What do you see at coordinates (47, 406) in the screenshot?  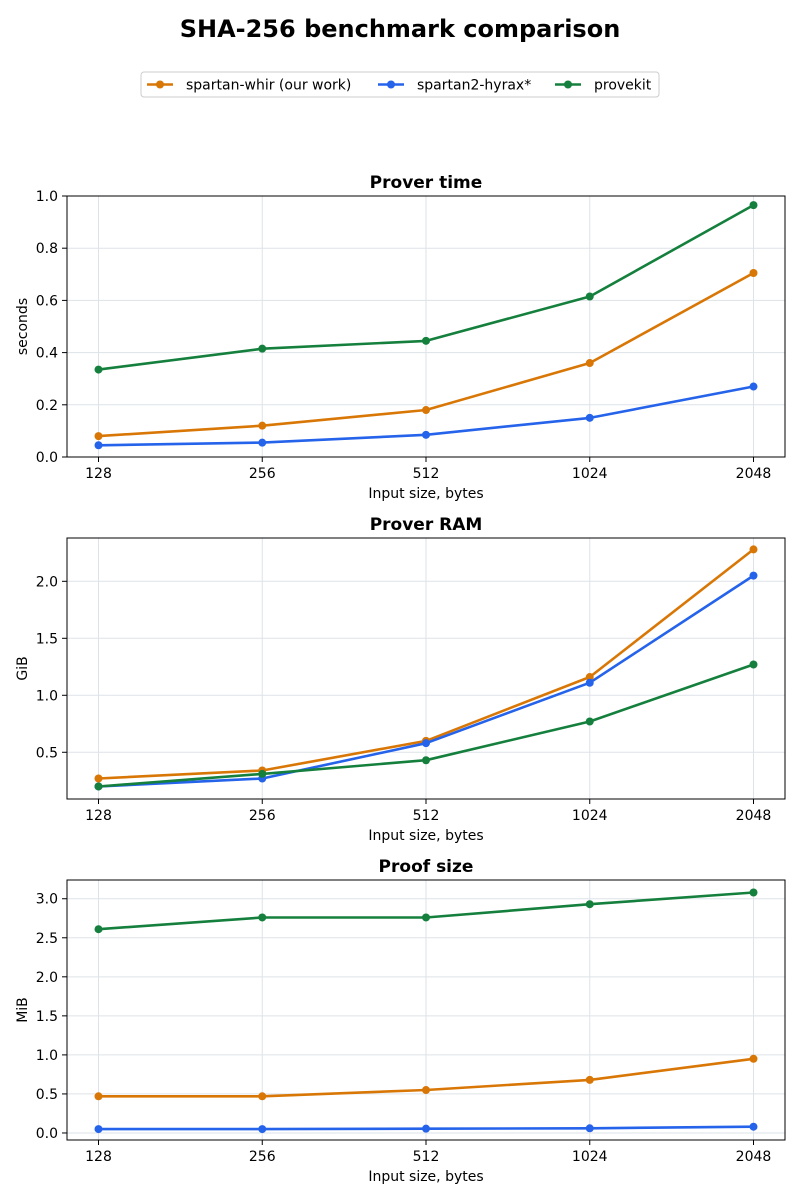 I see `y-tick-label: 0.2` at bounding box center [47, 406].